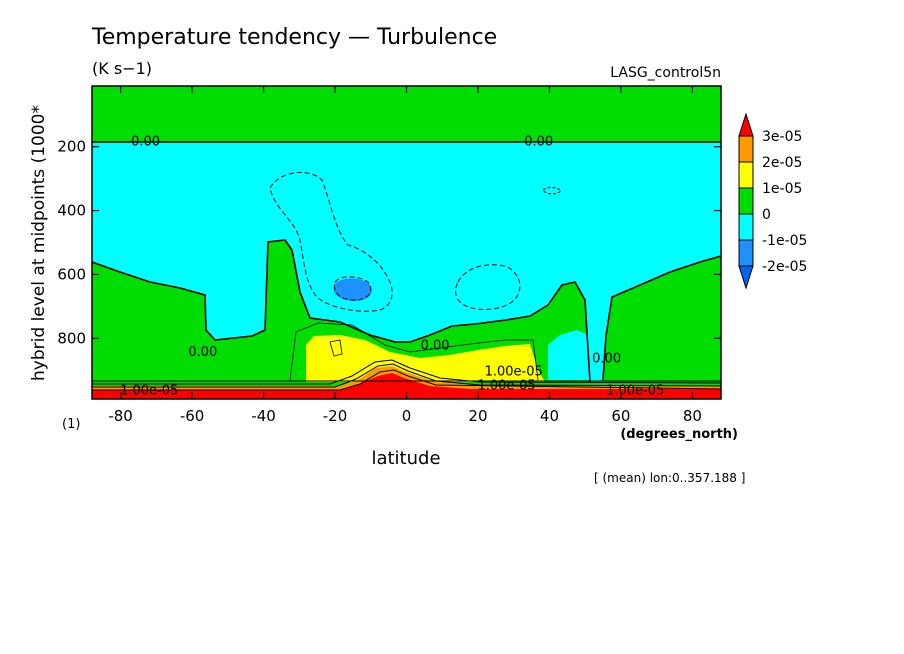 Image resolution: width=904 pixels, height=654 pixels. Describe the element at coordinates (71, 147) in the screenshot. I see `y-tick-label: 200` at that location.